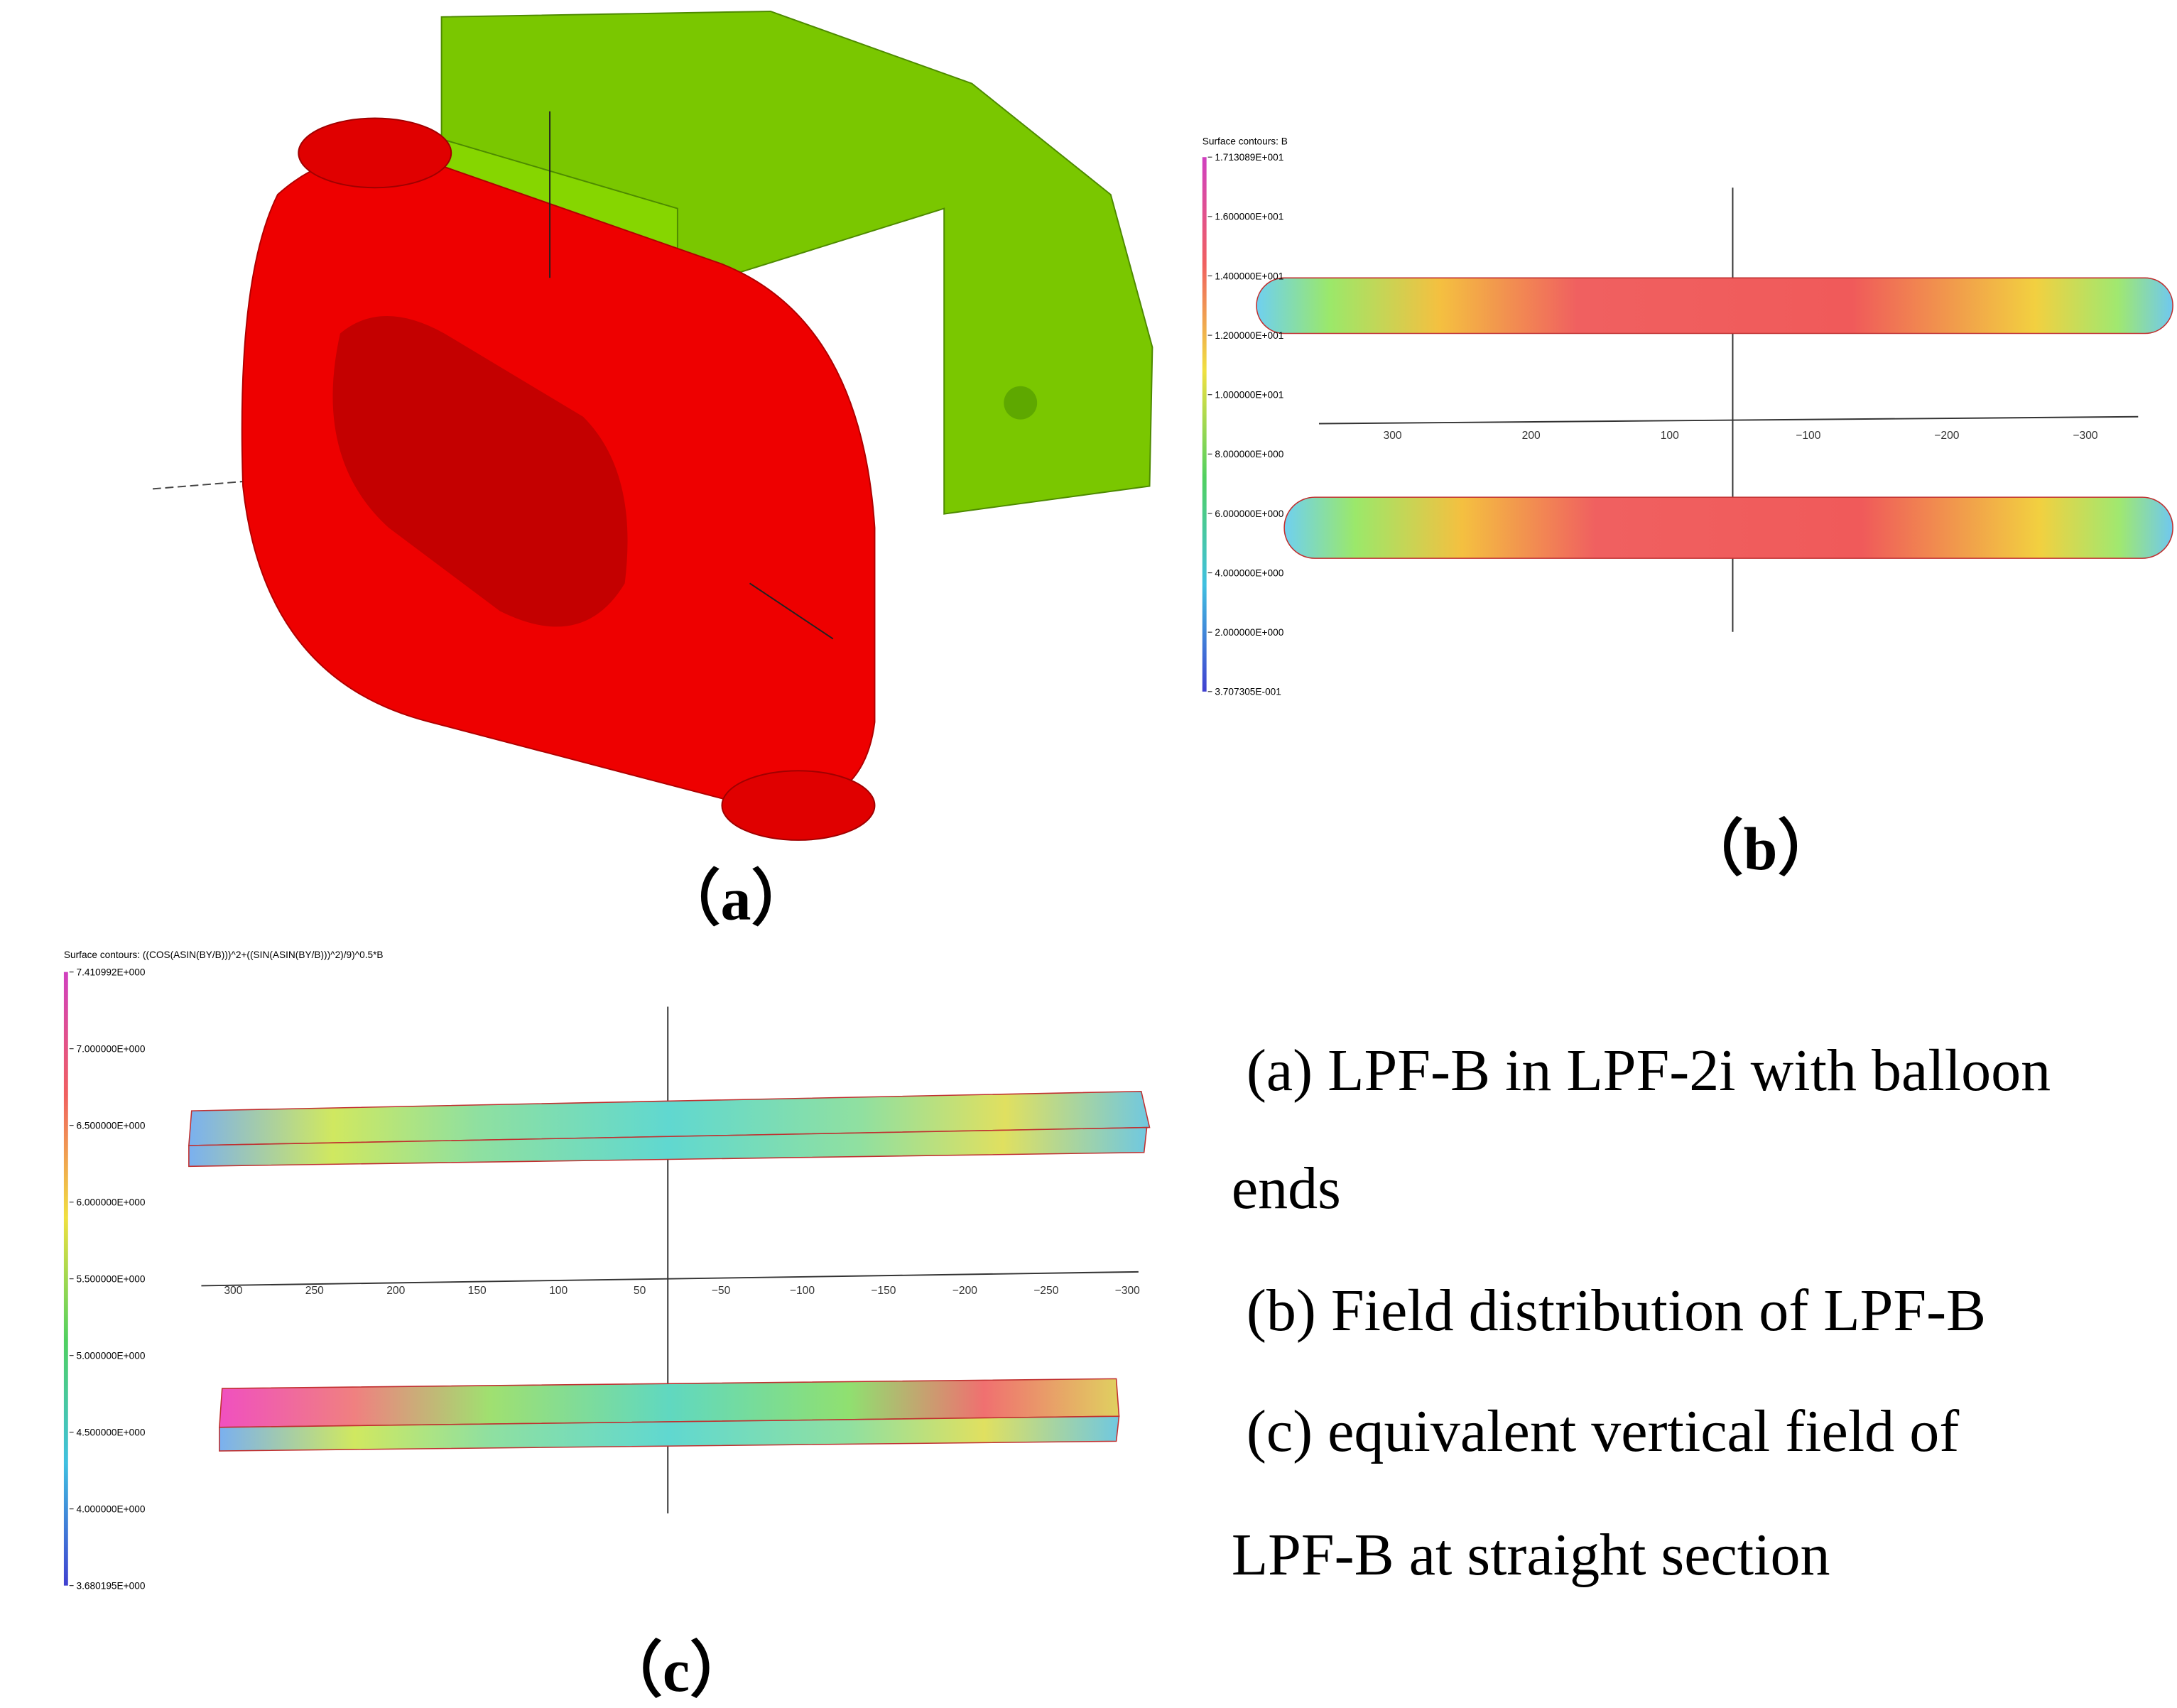 Image resolution: width=2177 pixels, height=1708 pixels. I want to click on colorbar-label: 3.707305E-001, so click(1248, 692).